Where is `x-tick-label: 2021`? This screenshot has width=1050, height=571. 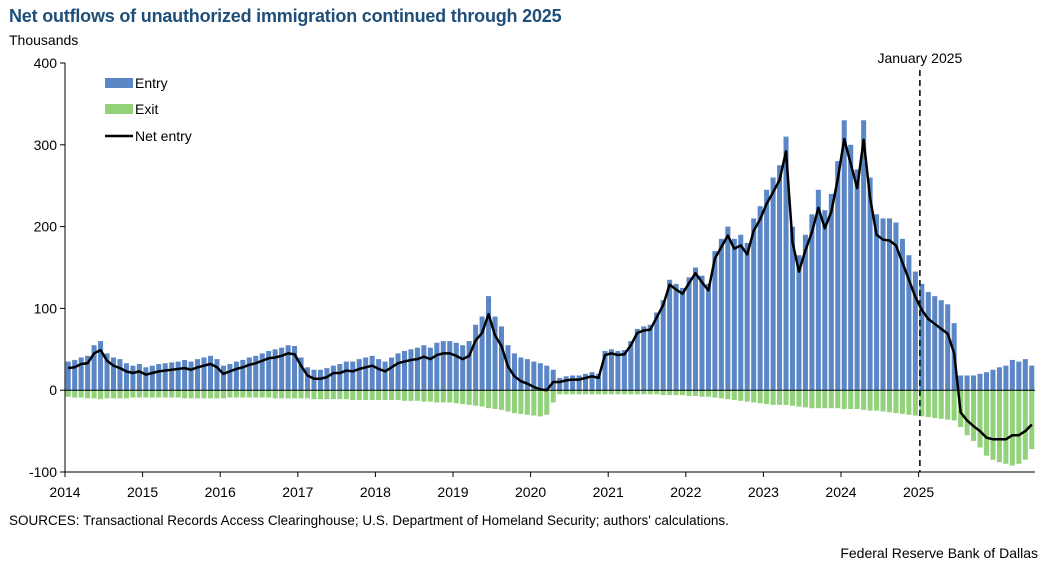
x-tick-label: 2021 is located at coordinates (608, 492).